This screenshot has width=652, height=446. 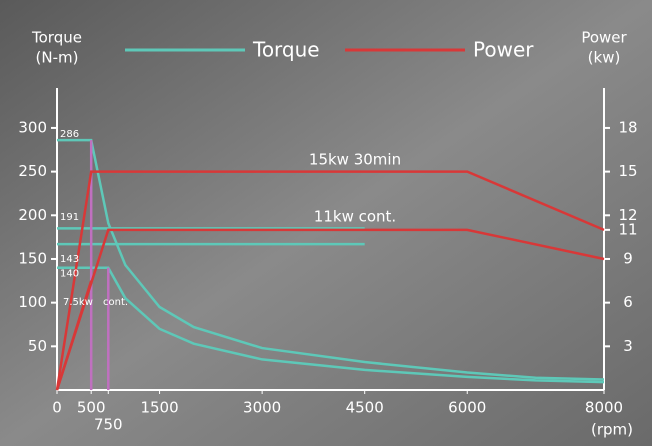 I want to click on x-tick-label: 0, so click(x=57, y=408).